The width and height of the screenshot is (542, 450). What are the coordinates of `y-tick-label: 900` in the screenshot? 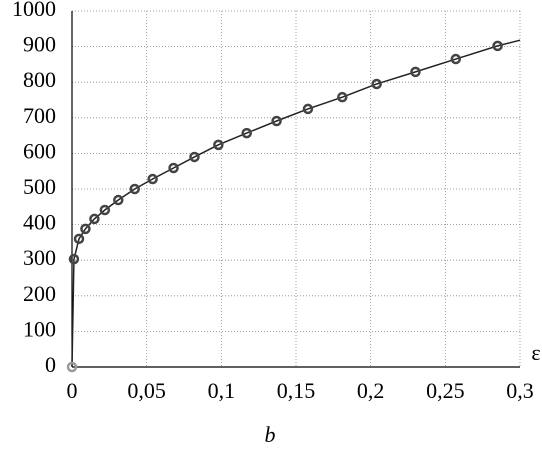 It's located at (39, 44).